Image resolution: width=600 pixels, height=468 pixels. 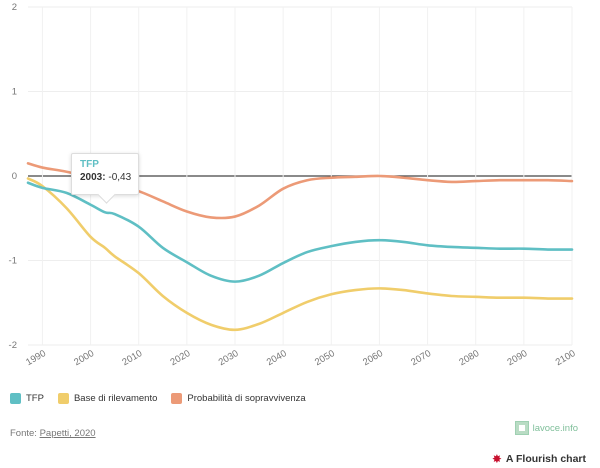 What do you see at coordinates (13, 261) in the screenshot?
I see `y-tick-label-3: -1` at bounding box center [13, 261].